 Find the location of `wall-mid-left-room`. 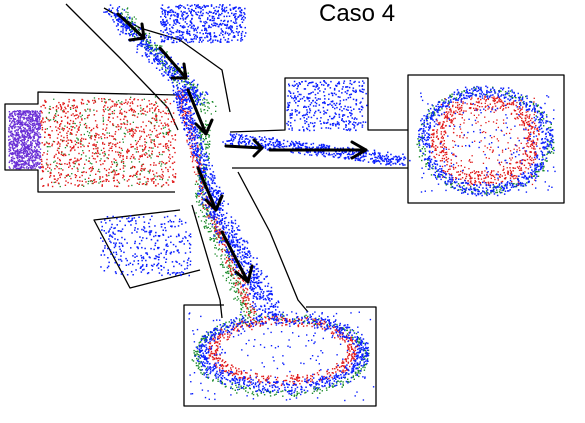

wall-mid-left-room is located at coordinates (147, 249).